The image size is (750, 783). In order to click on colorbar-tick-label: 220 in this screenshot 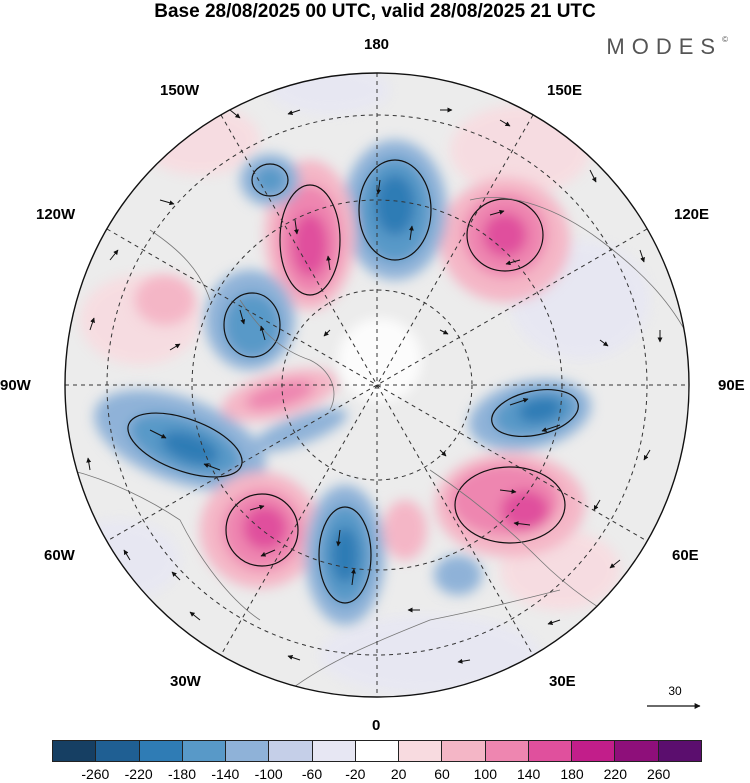, I will do `click(615, 774)`.